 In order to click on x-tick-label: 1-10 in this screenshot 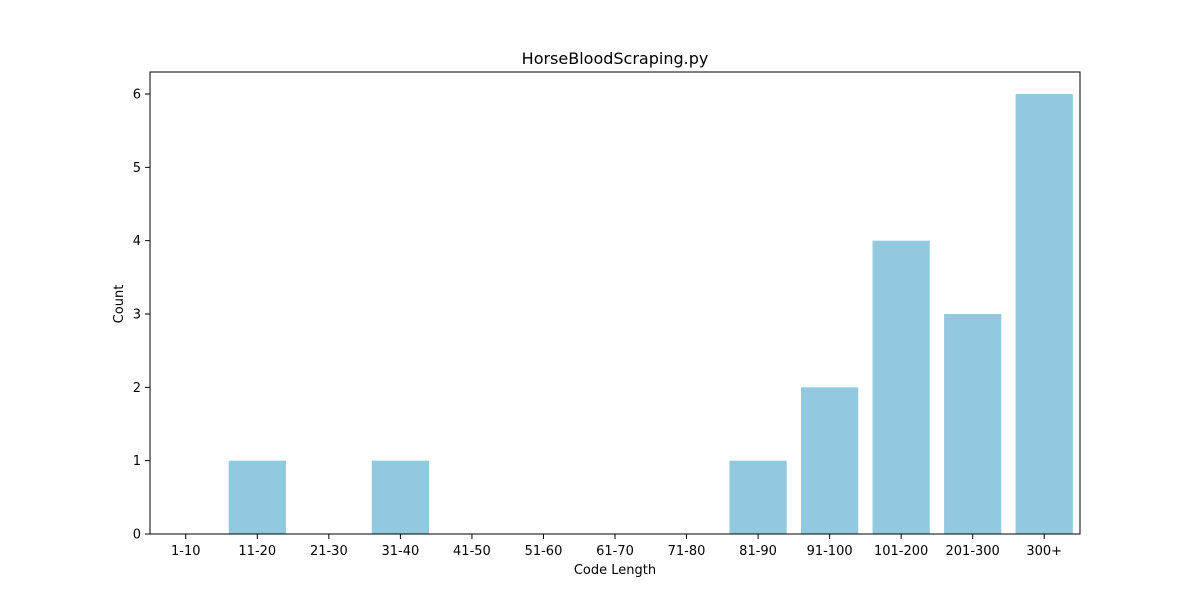, I will do `click(186, 551)`.